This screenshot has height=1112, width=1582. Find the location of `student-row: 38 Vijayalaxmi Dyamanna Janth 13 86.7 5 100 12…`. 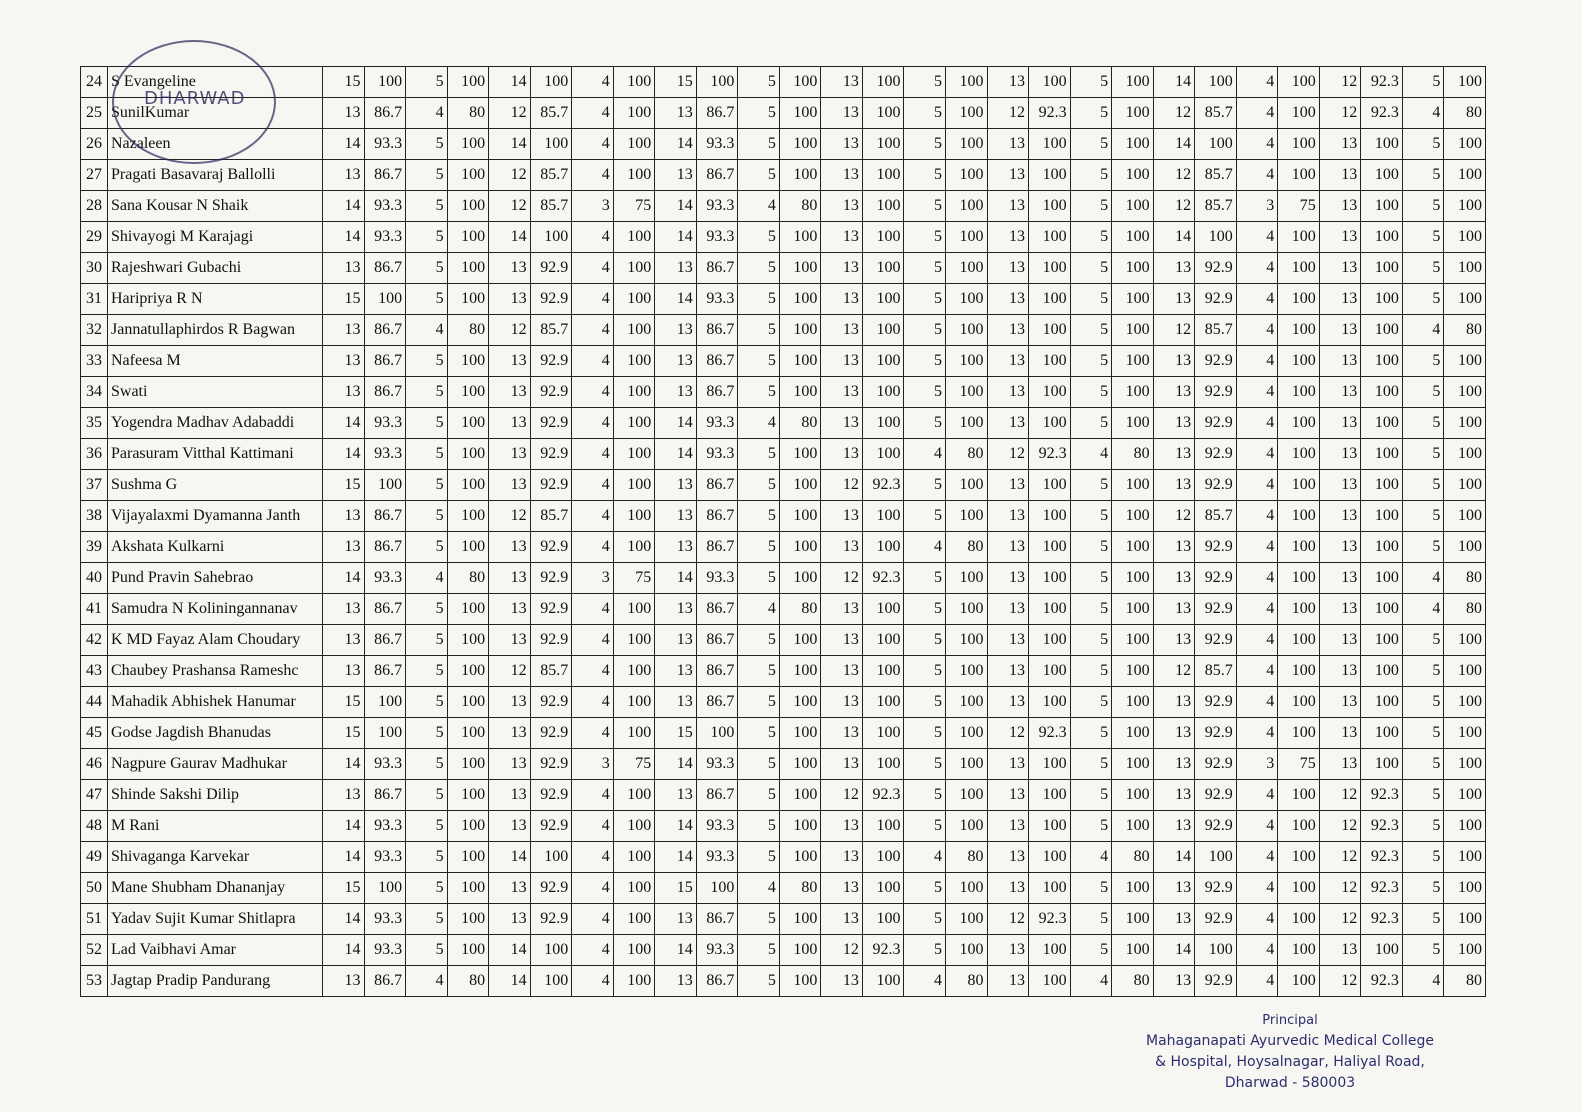

student-row: 38 Vijayalaxmi Dyamanna Janth 13 86.7 5 100 12… is located at coordinates (783, 516).